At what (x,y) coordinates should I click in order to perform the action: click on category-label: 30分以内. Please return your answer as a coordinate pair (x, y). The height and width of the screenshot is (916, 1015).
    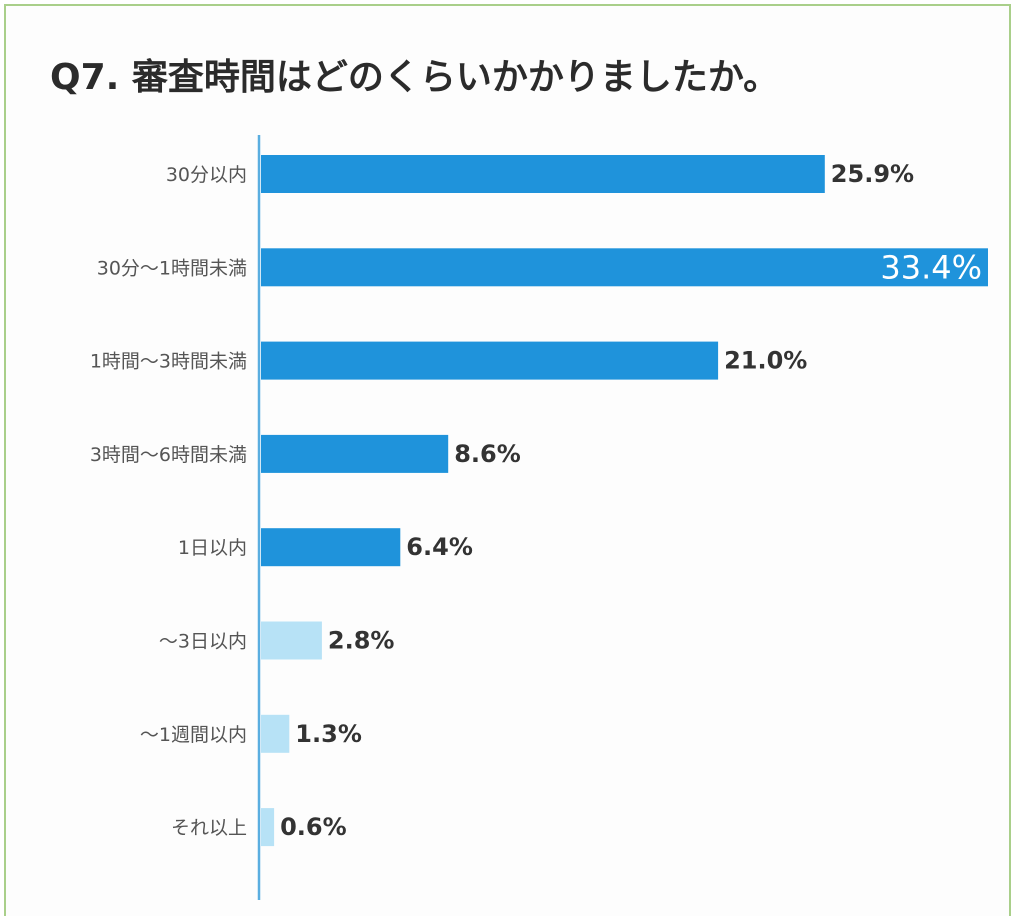
    Looking at the image, I should click on (206, 175).